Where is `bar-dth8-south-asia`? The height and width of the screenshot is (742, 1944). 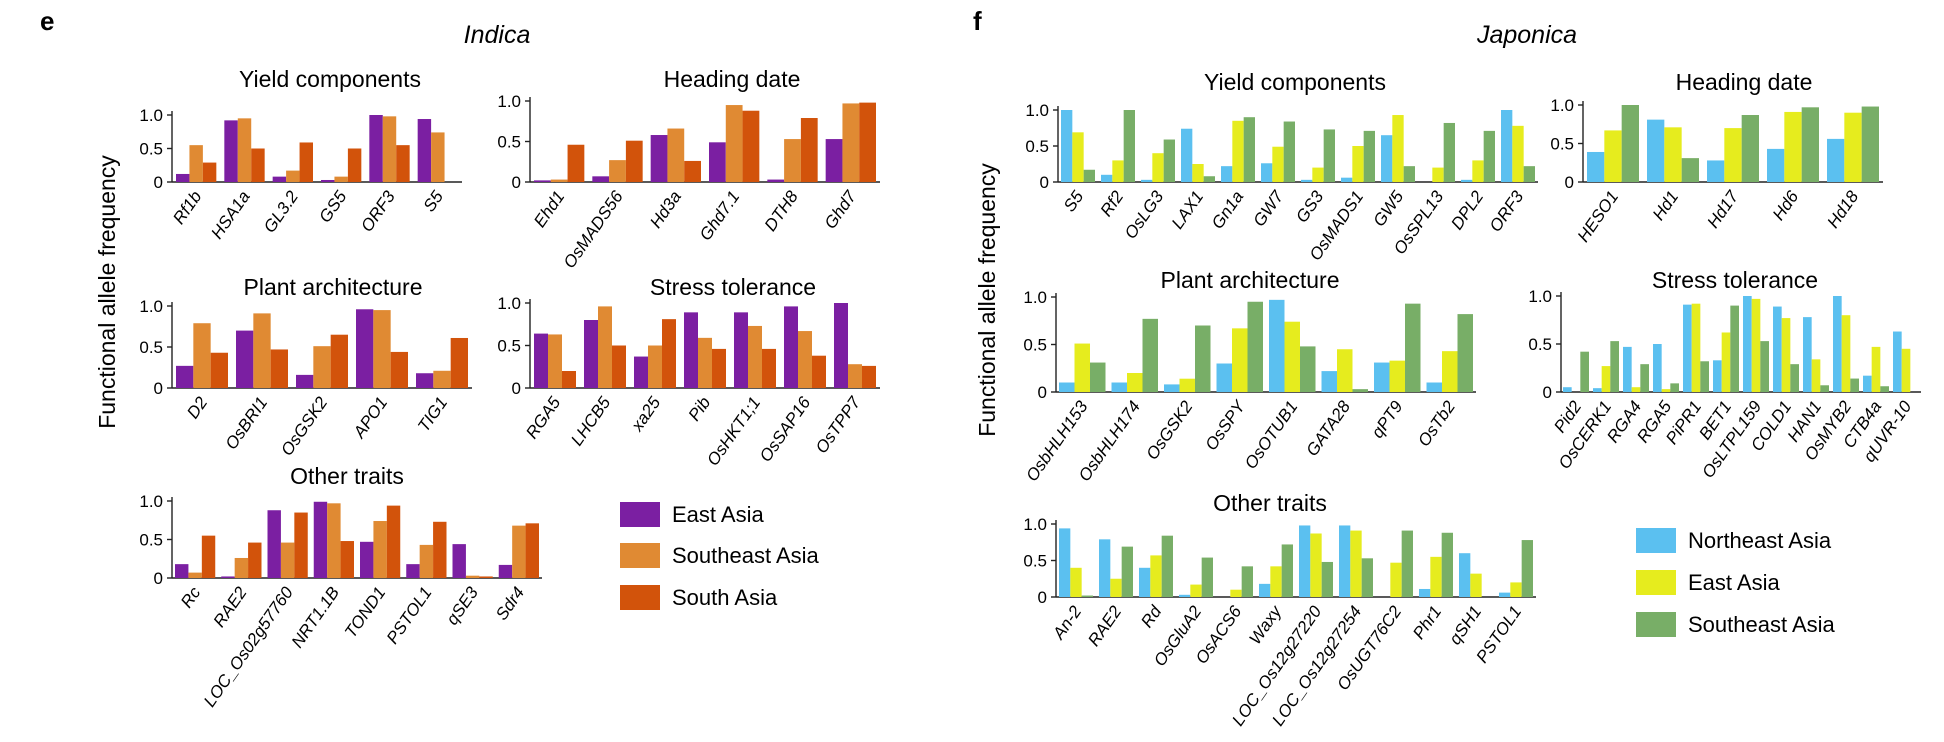 bar-dth8-south-asia is located at coordinates (809, 150).